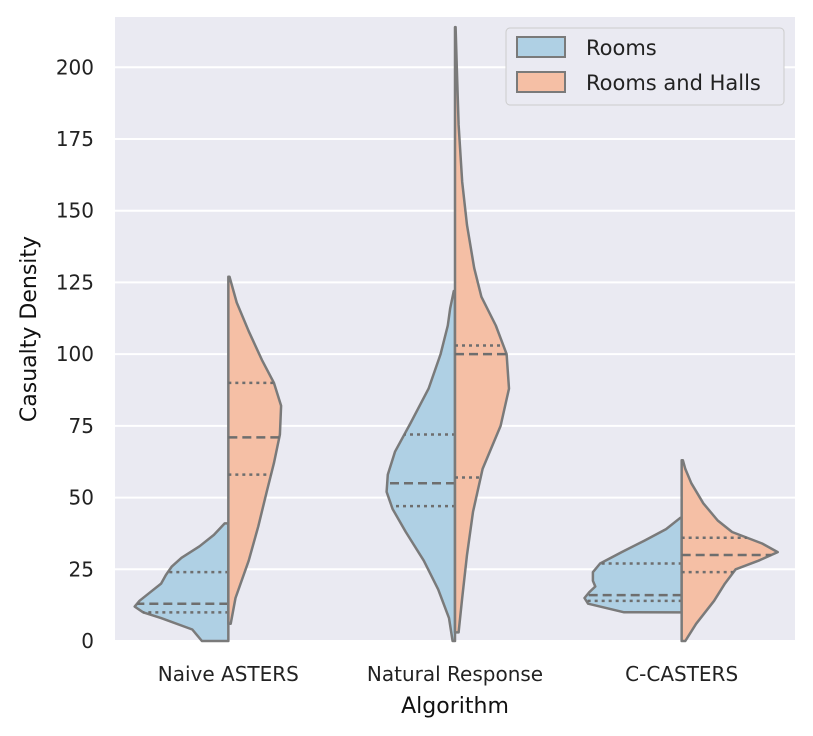 Image resolution: width=813 pixels, height=736 pixels. I want to click on x-tick-label: Natural Response, so click(455, 674).